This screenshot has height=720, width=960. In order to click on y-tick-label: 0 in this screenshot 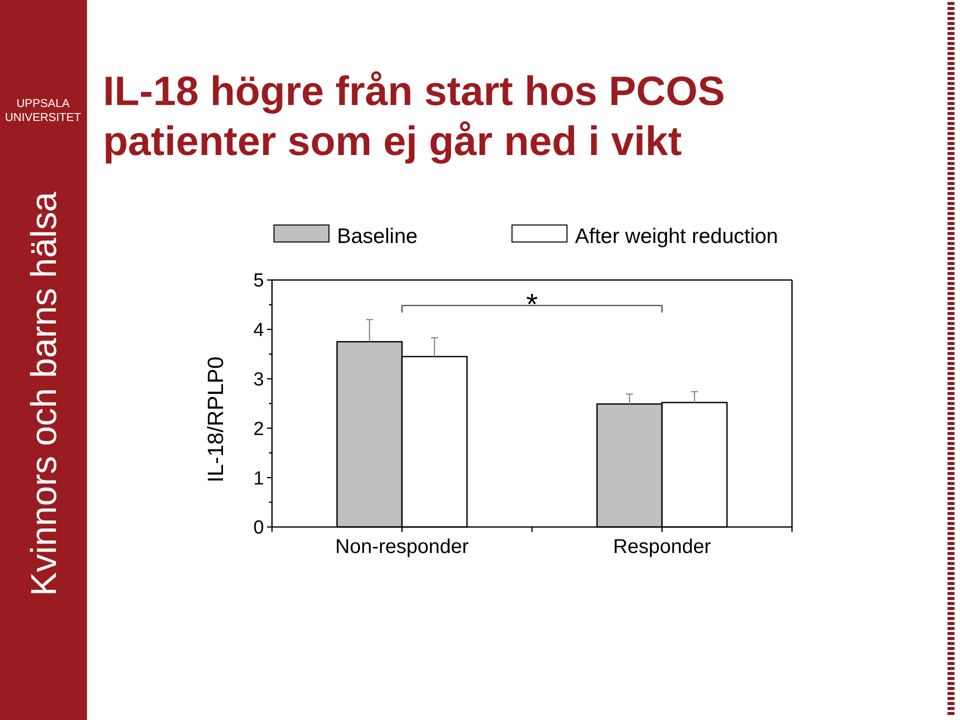, I will do `click(258, 528)`.